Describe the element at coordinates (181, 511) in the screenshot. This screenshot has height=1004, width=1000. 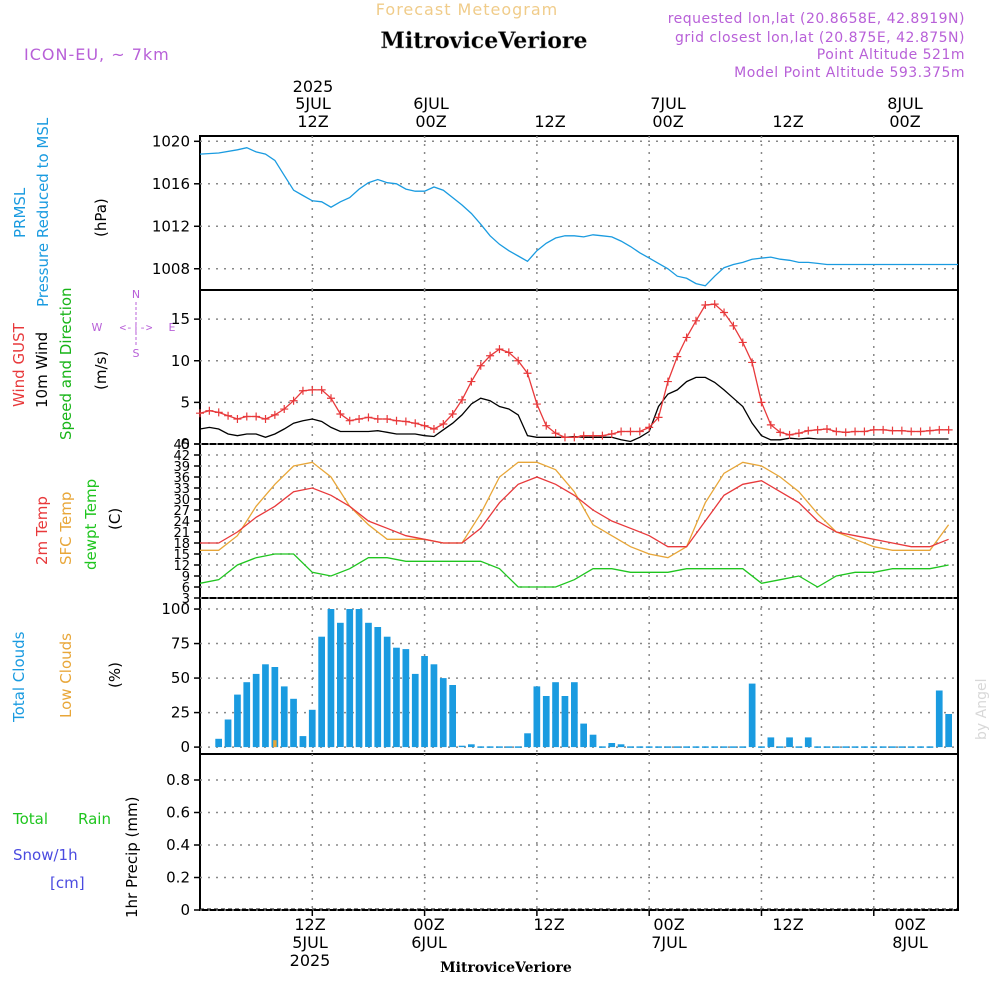
I see `temp-ytick-label: 27` at that location.